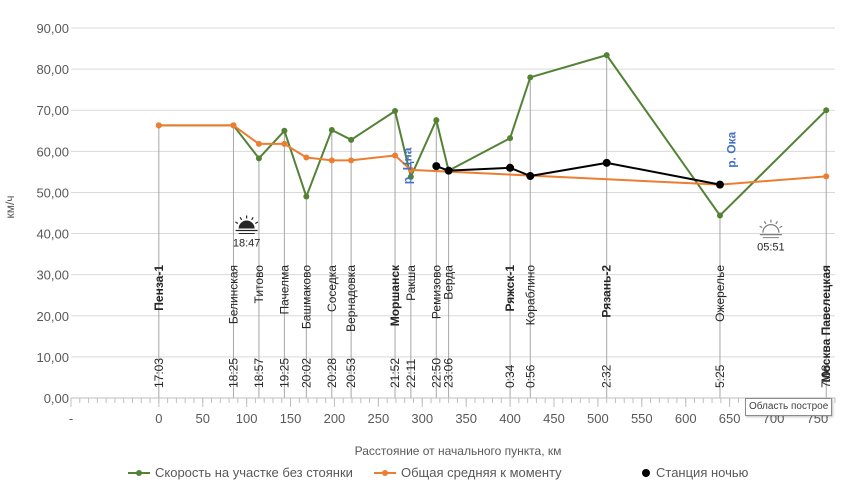 The width and height of the screenshot is (843, 489). I want to click on station-name: Башмаково, so click(306, 297).